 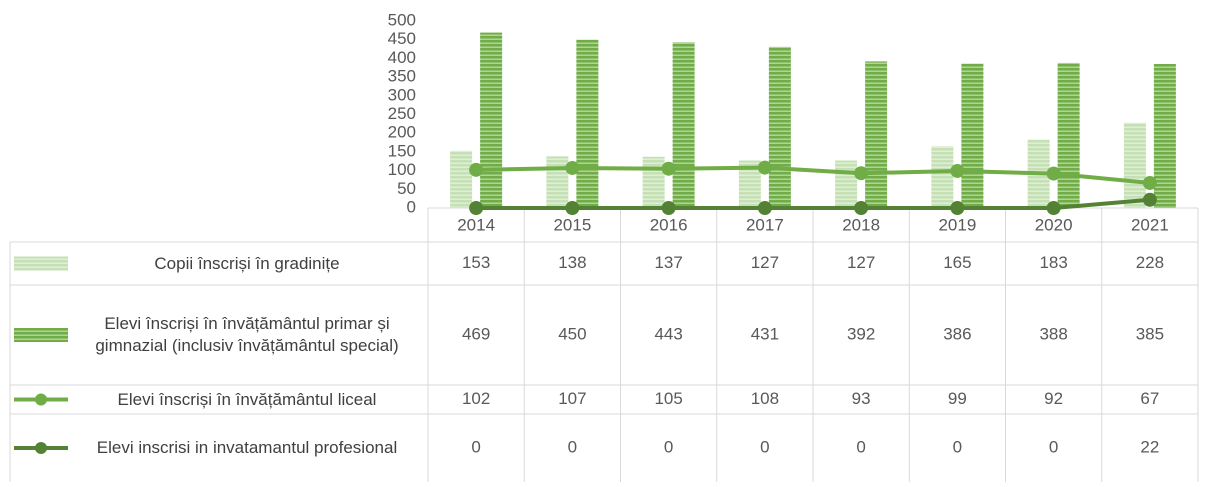 What do you see at coordinates (402, 169) in the screenshot?
I see `y-tick-label: 100` at bounding box center [402, 169].